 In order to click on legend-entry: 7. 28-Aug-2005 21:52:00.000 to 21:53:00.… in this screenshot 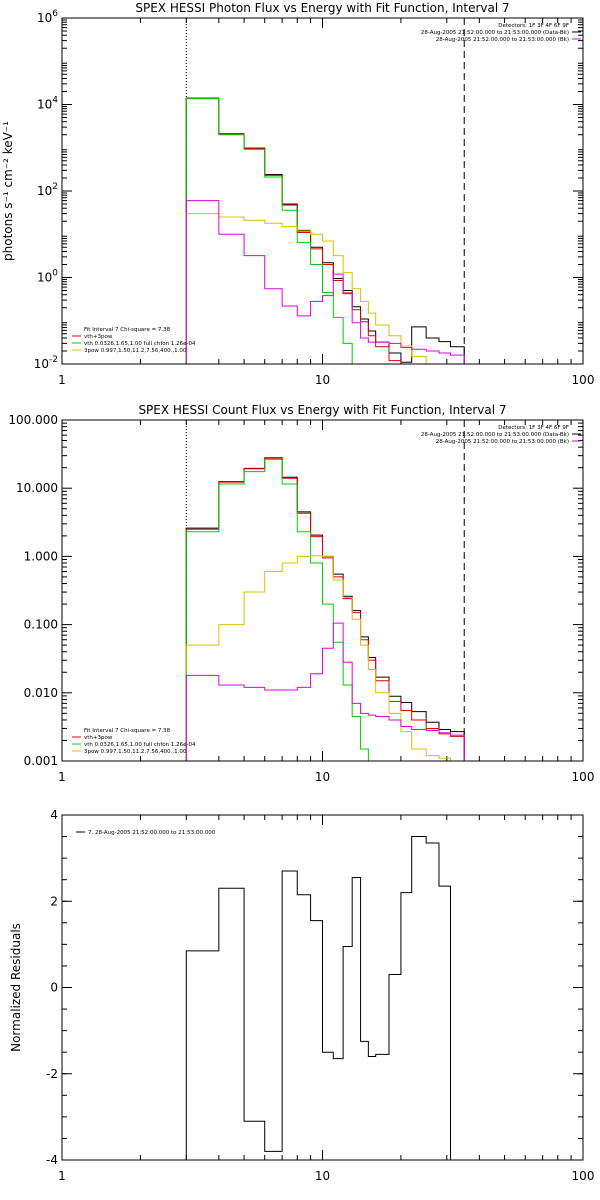, I will do `click(152, 833)`.